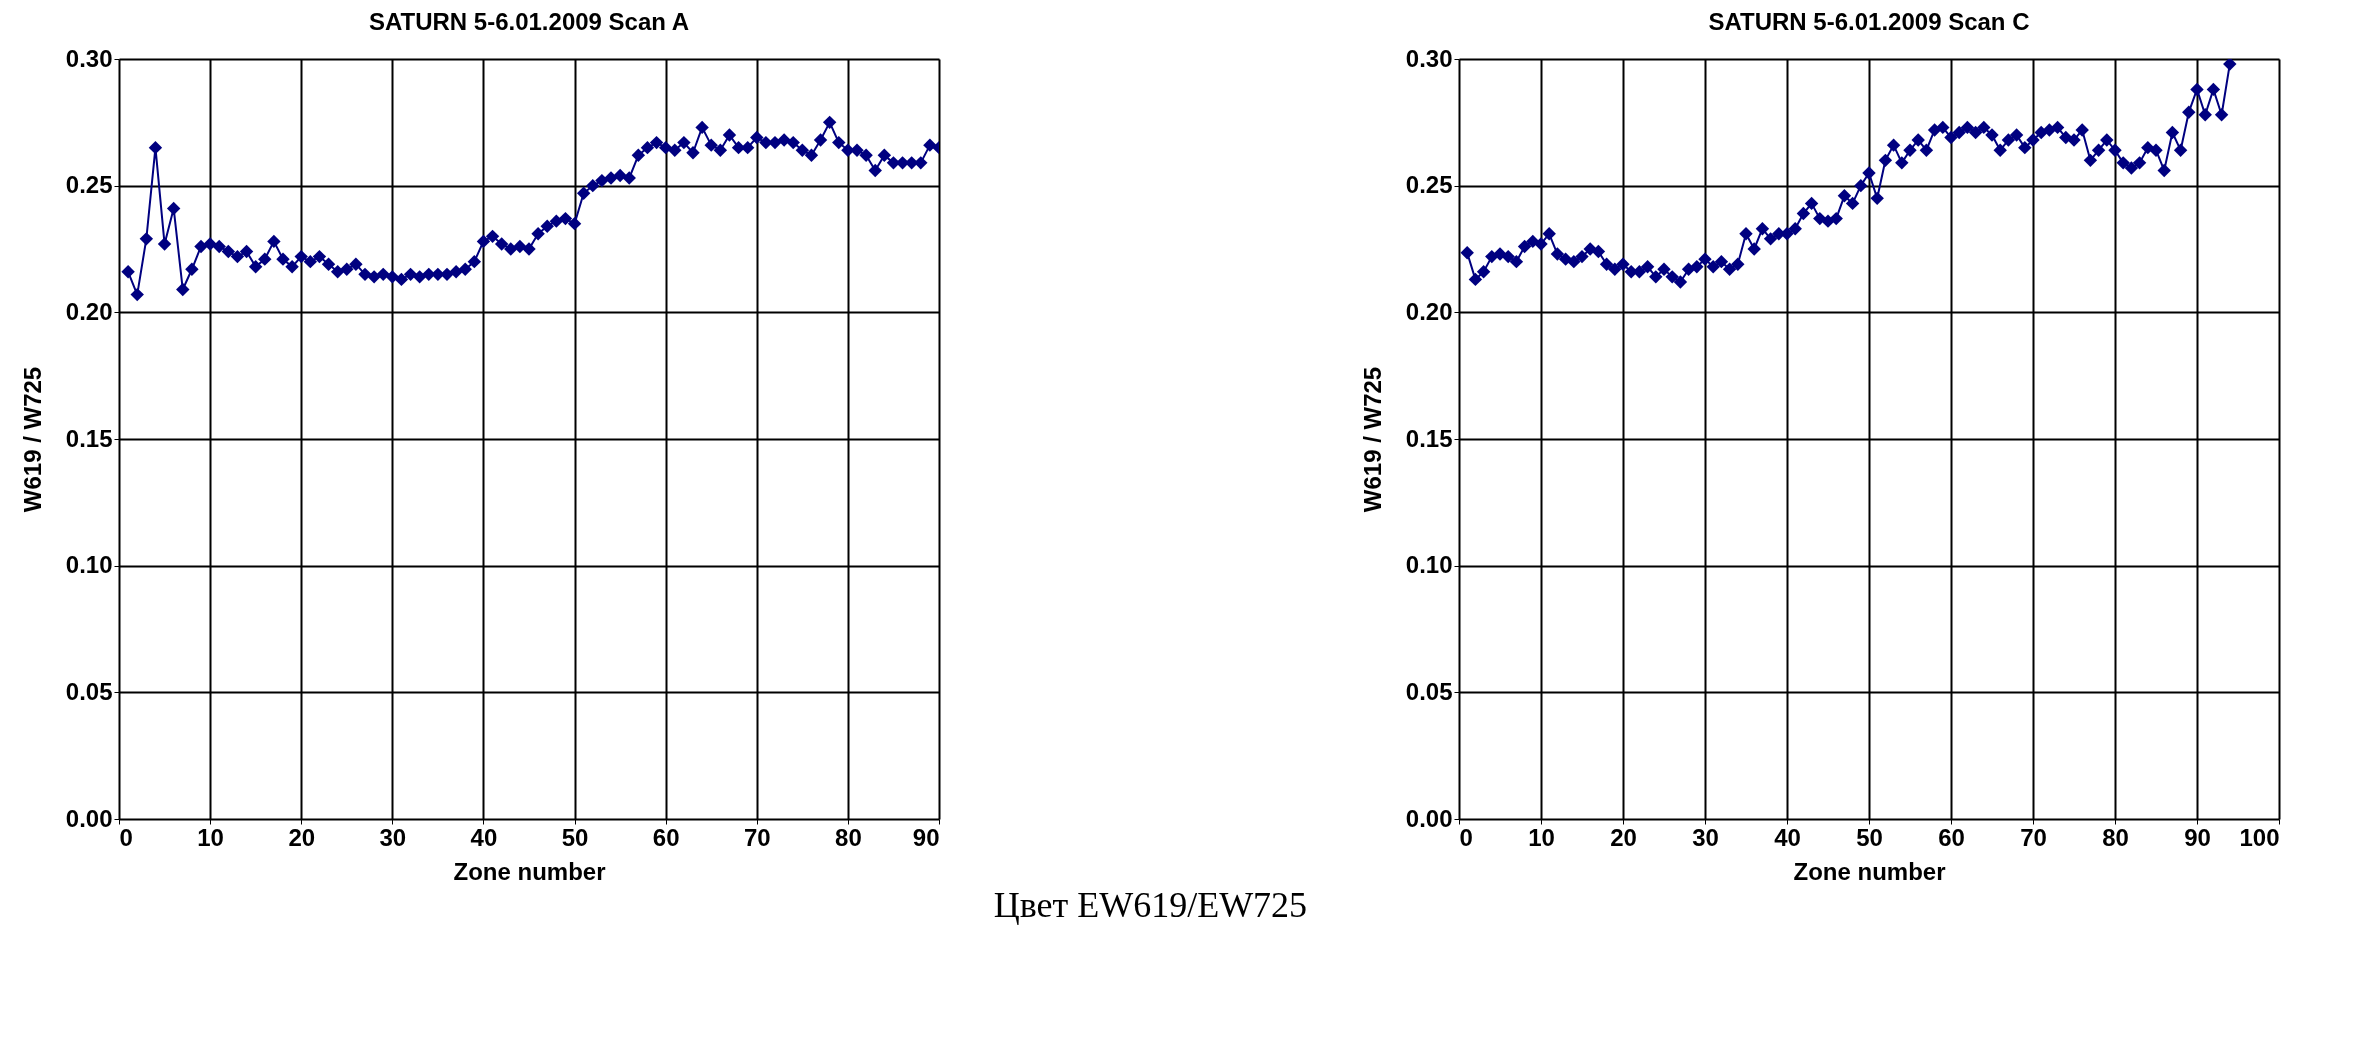 The height and width of the screenshot is (1052, 2372). What do you see at coordinates (1869, 21) in the screenshot?
I see `chart-title: SATURN 5-6.01.2009 Scan C` at bounding box center [1869, 21].